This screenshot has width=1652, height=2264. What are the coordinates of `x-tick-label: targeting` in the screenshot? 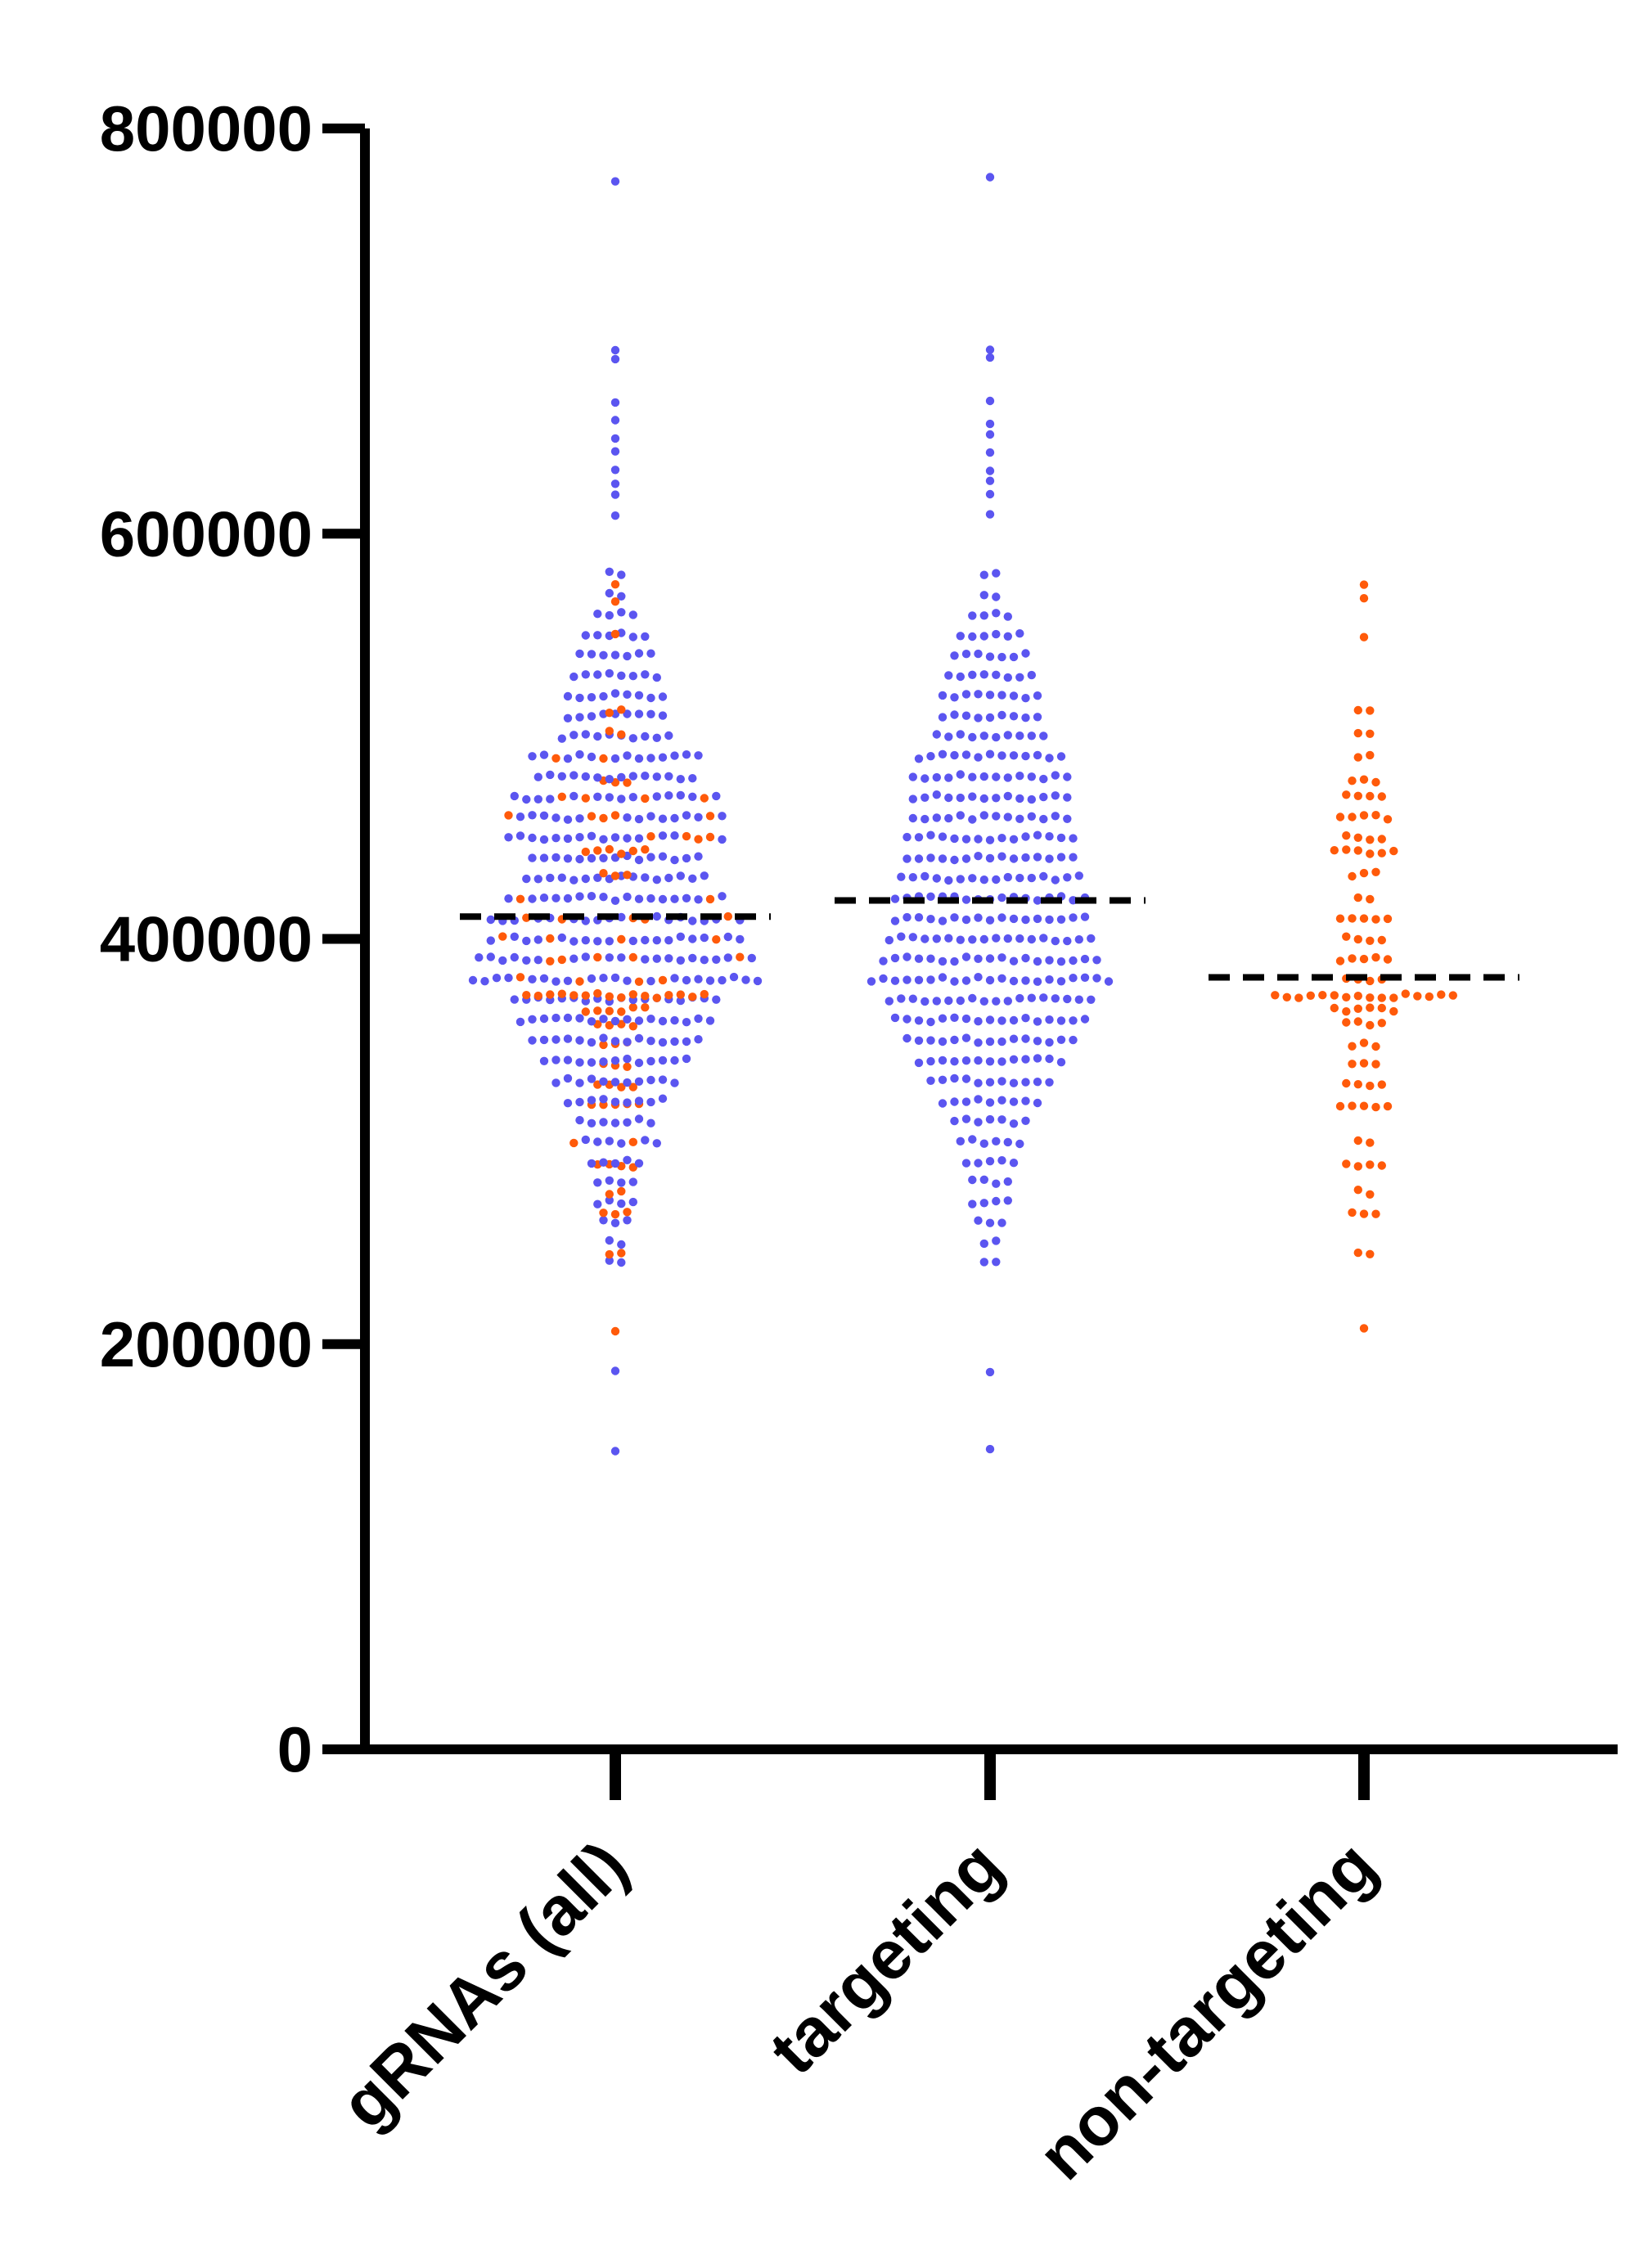 It's located at (886, 1957).